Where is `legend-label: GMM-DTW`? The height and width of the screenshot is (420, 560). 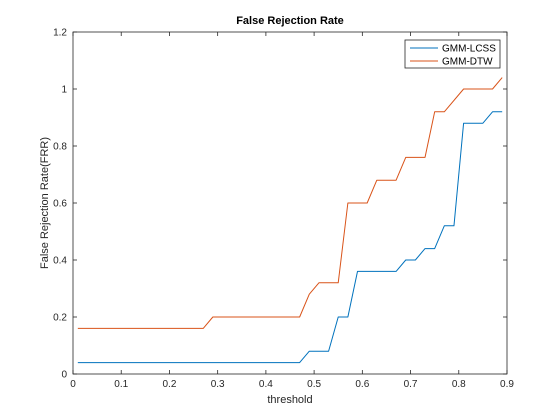
legend-label: GMM-DTW is located at coordinates (467, 62).